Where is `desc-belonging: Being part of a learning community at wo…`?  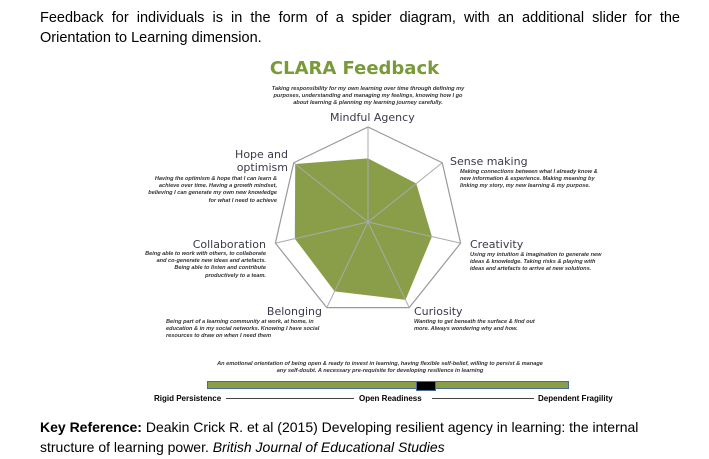 desc-belonging: Being part of a learning community at wo… is located at coordinates (243, 329).